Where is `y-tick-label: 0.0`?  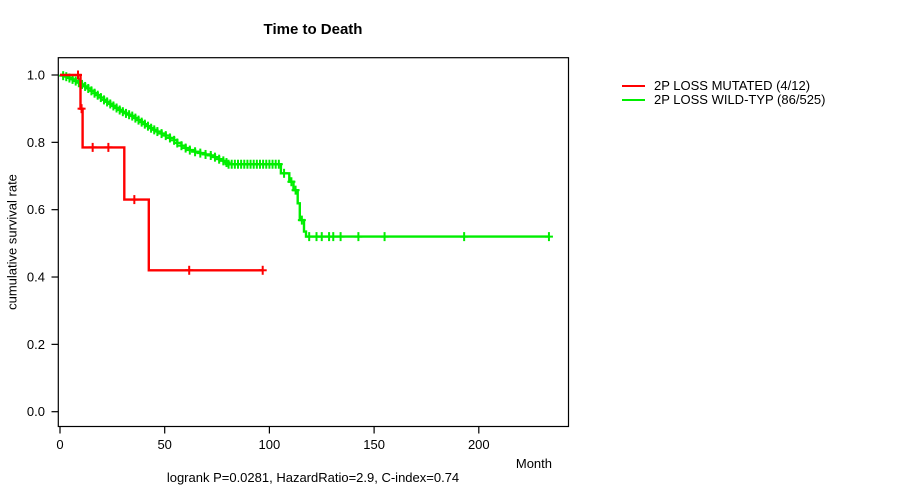 y-tick-label: 0.0 is located at coordinates (36, 411).